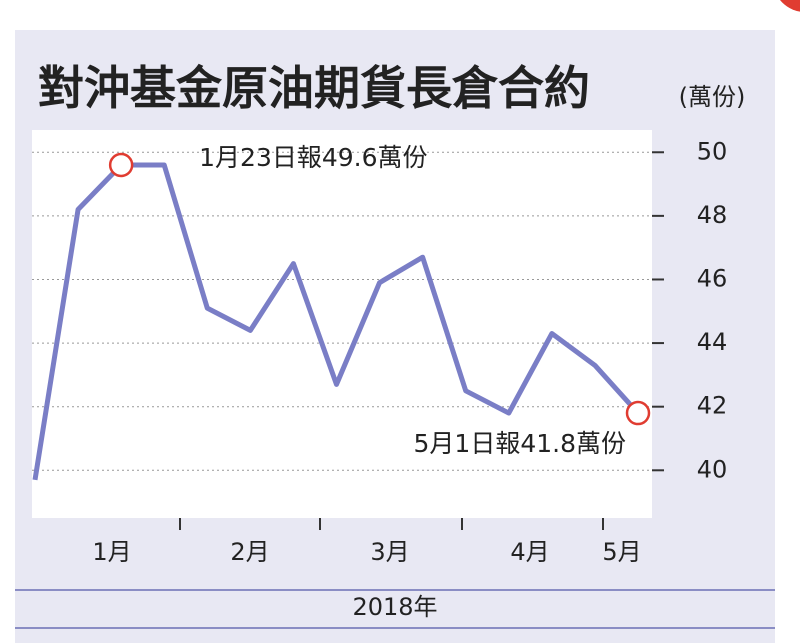 Image resolution: width=800 pixels, height=643 pixels. Describe the element at coordinates (712, 469) in the screenshot. I see `y-tick-label: 40` at that location.